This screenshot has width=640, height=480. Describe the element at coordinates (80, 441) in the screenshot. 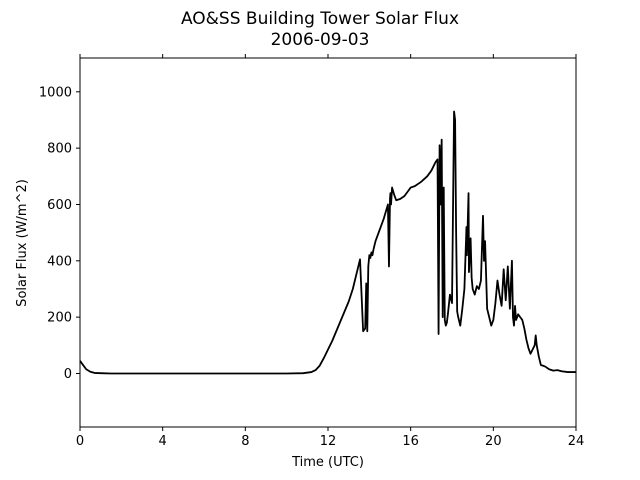

I see `x-tick-label: 0` at that location.